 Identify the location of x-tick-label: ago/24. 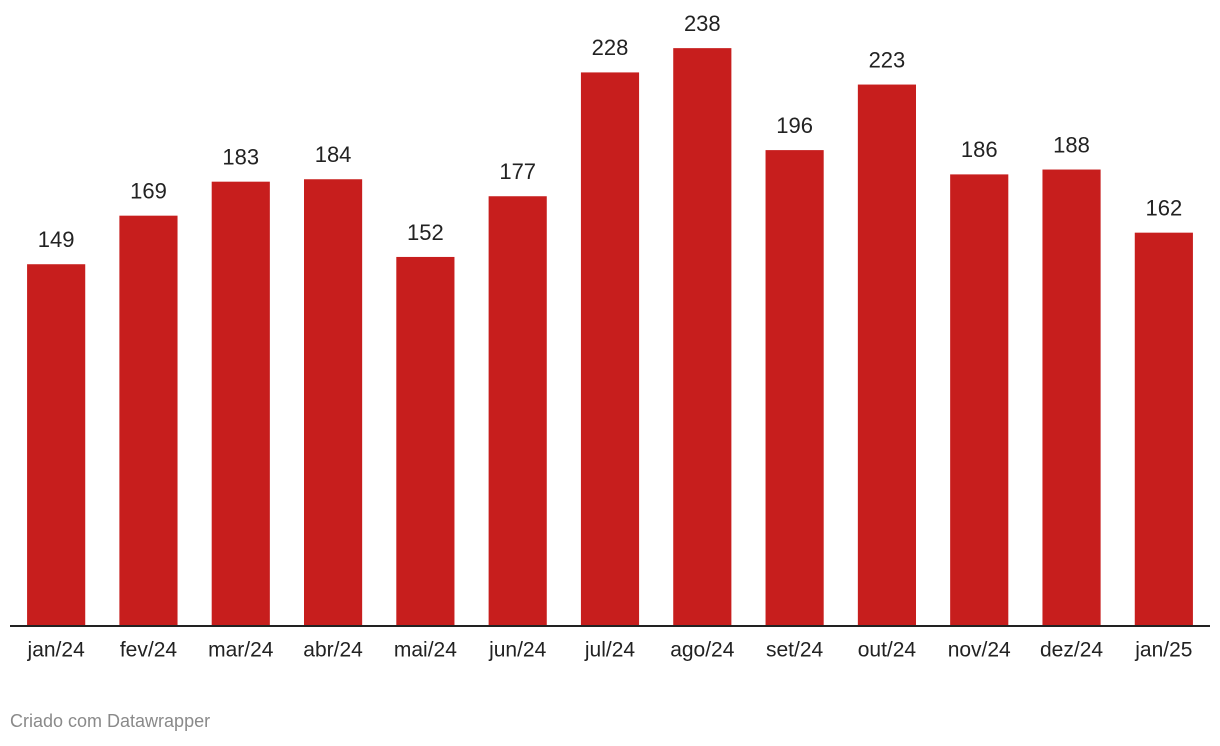
(702, 650).